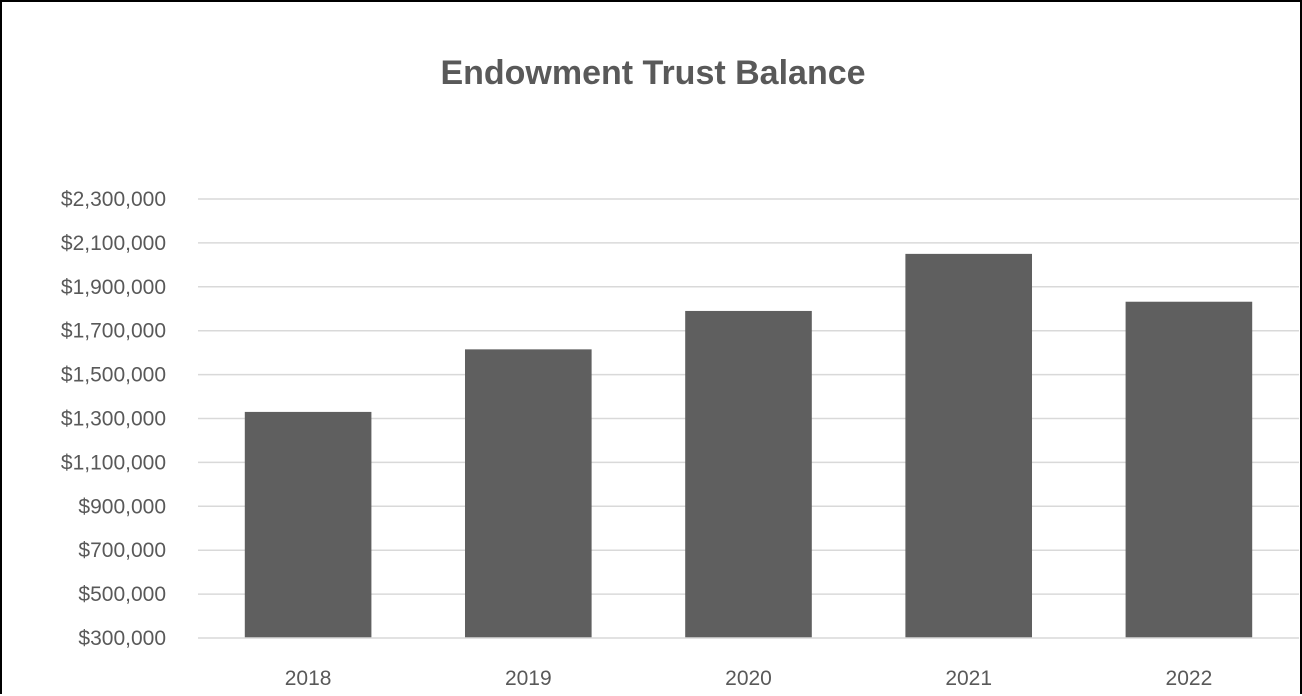 Image resolution: width=1302 pixels, height=696 pixels. I want to click on y-tick-label: $700,000, so click(122, 550).